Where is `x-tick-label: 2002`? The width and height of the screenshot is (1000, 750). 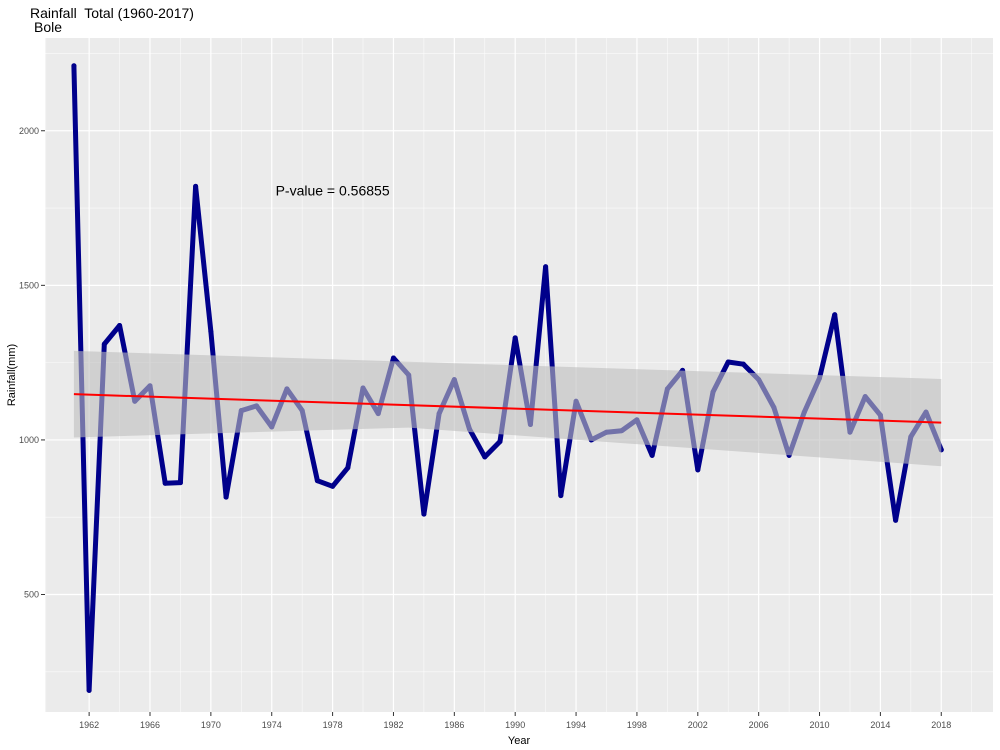 x-tick-label: 2002 is located at coordinates (698, 725).